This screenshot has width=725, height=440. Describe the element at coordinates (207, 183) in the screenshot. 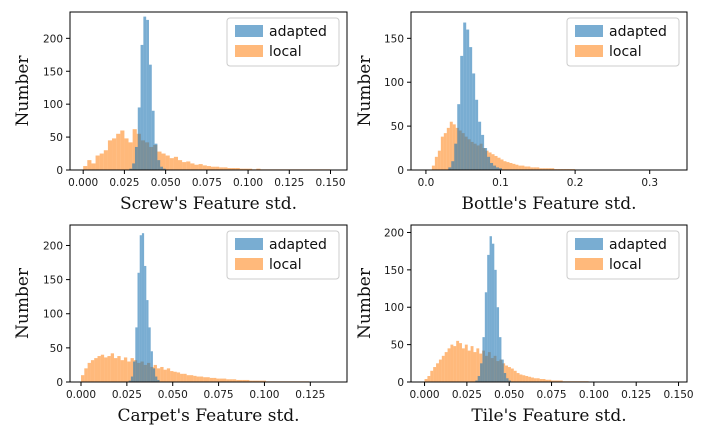

I see `x-tick-label: 0.075` at that location.